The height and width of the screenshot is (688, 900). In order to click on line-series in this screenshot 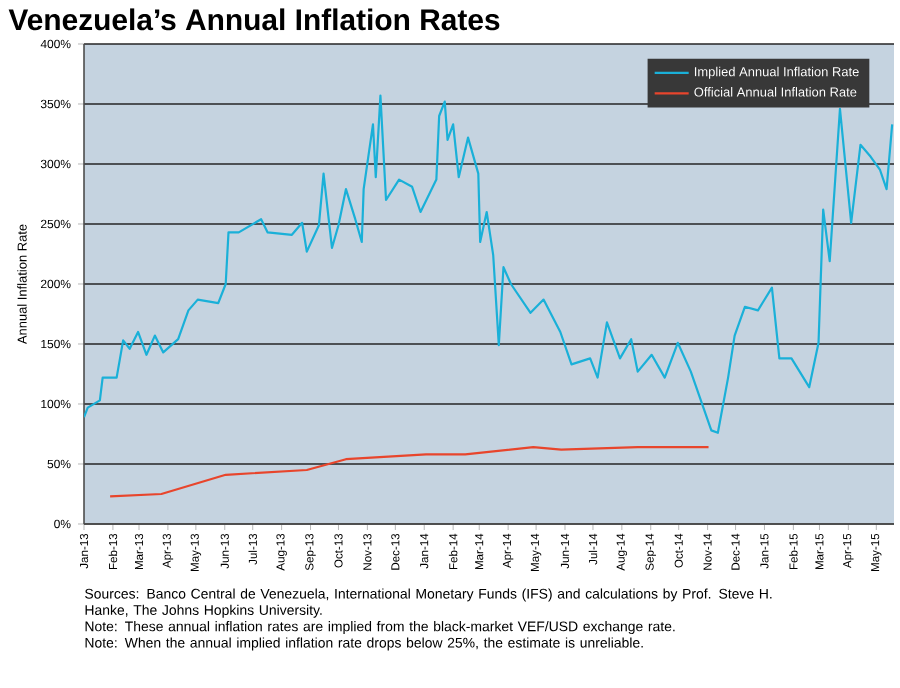, I will do `click(409, 472)`.